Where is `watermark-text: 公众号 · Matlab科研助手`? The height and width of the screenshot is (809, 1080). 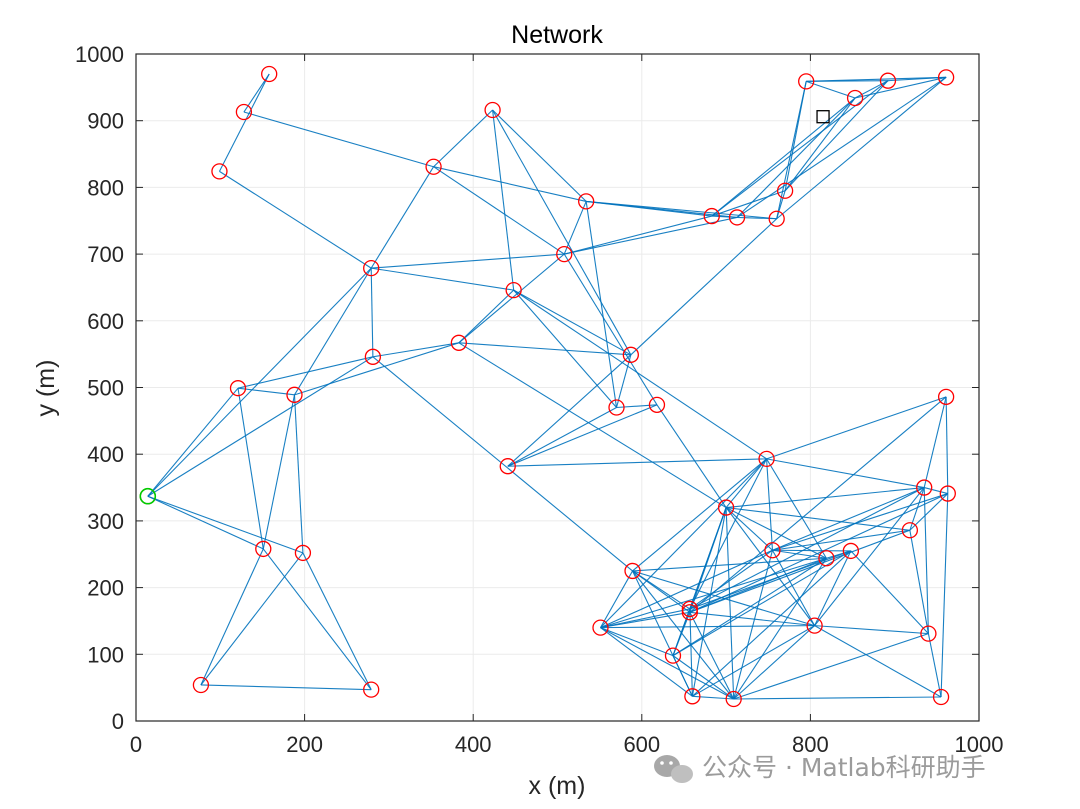
watermark-text: 公众号 · Matlab科研助手 is located at coordinates (844, 767).